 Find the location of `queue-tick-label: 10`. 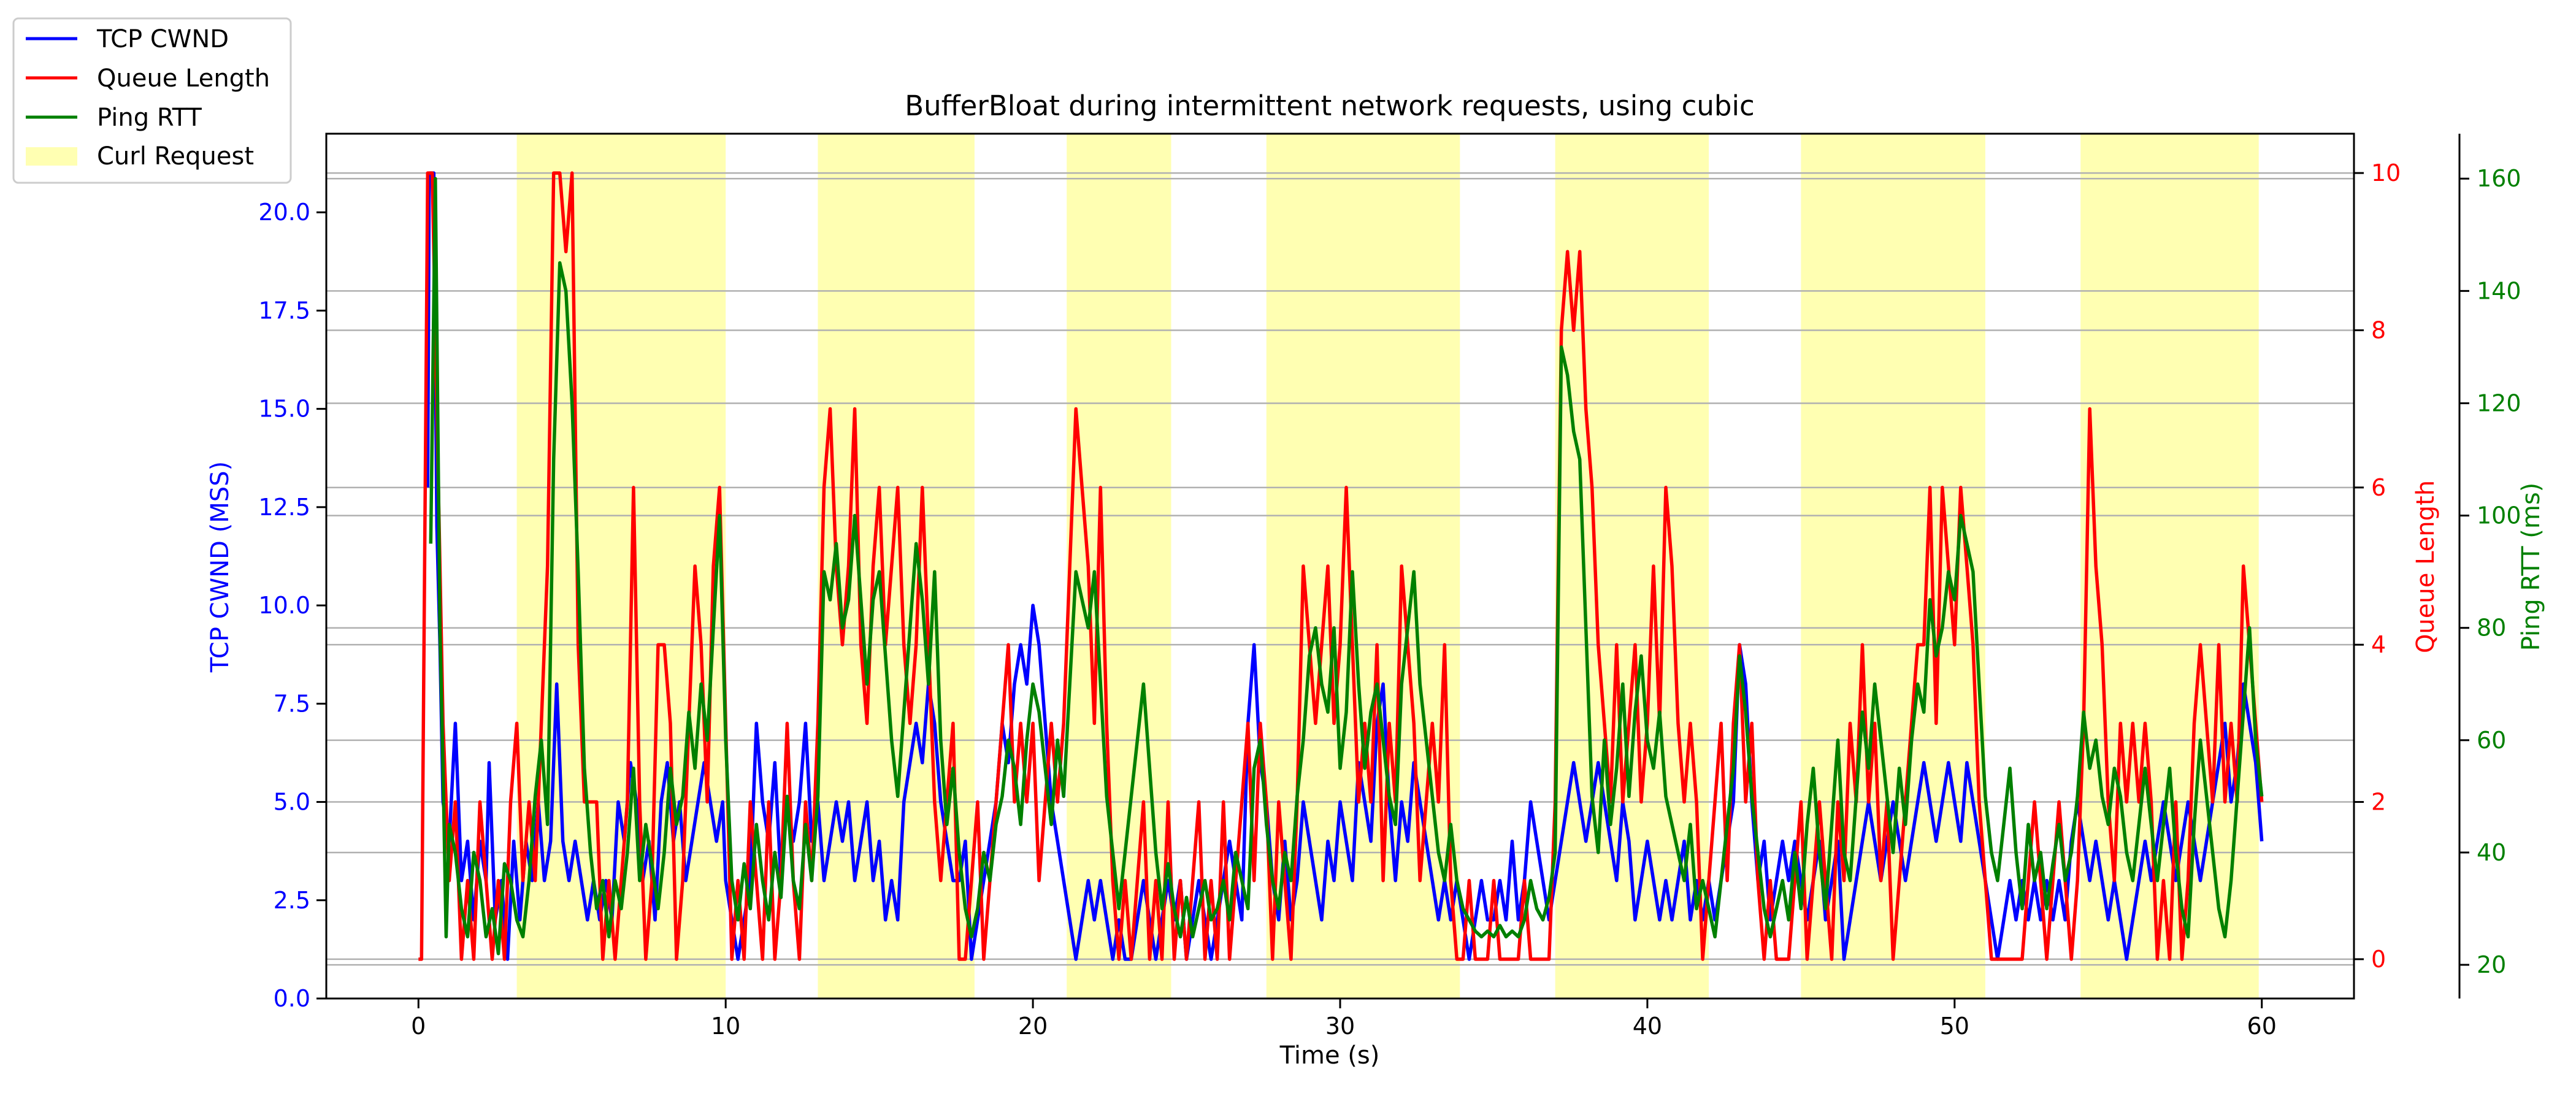

queue-tick-label: 10 is located at coordinates (2386, 172).